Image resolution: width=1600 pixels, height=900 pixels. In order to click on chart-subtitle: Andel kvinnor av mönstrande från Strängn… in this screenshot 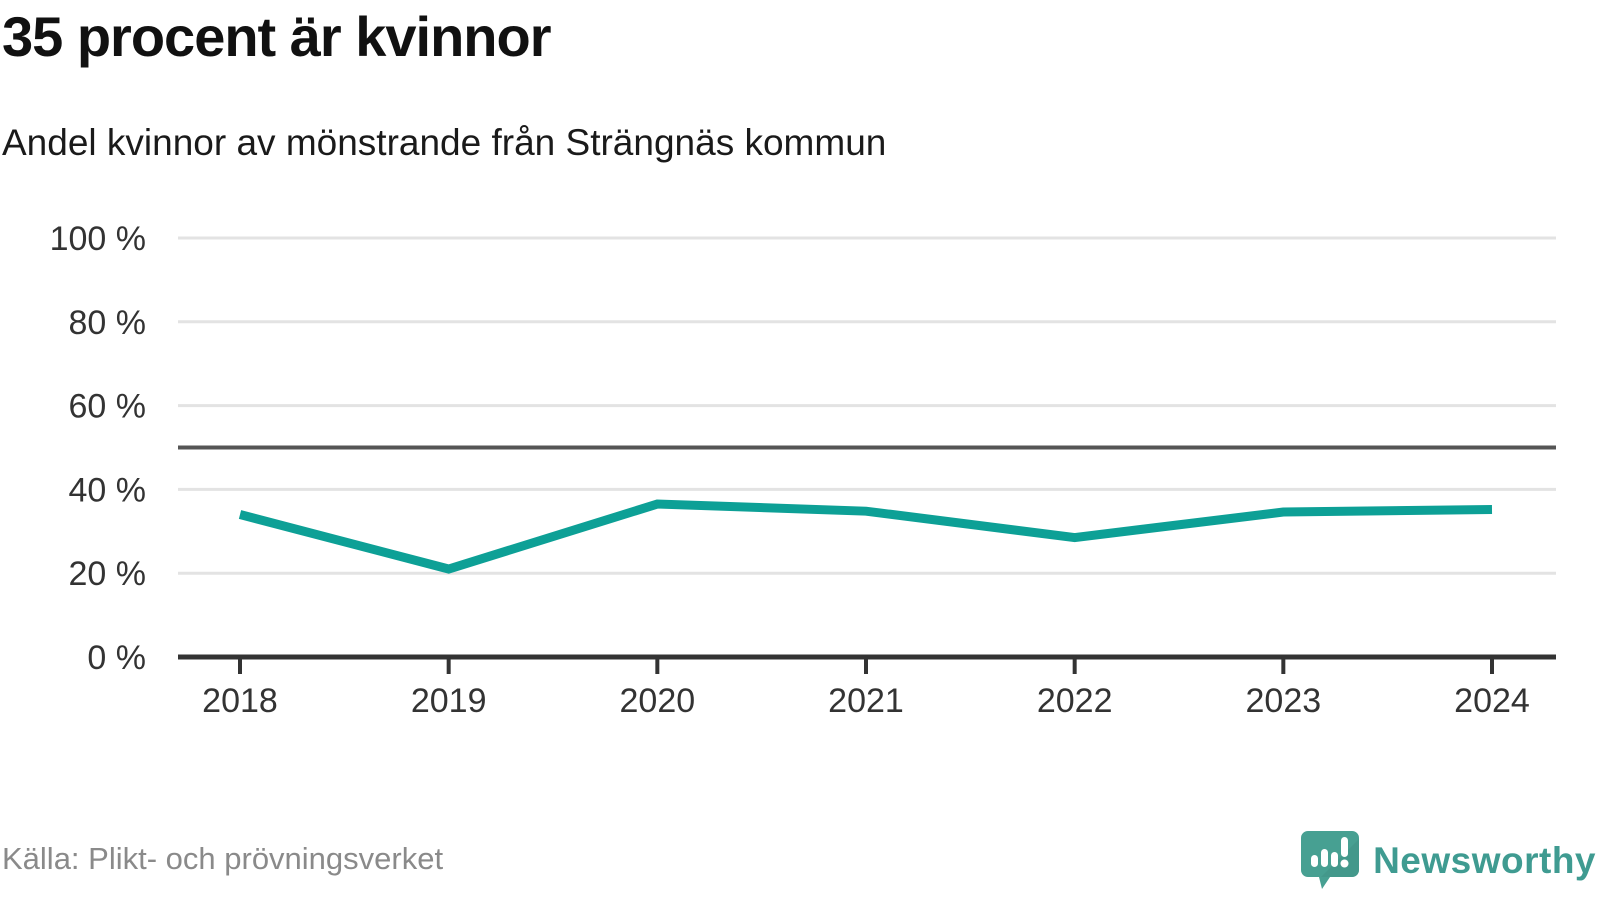, I will do `click(444, 142)`.